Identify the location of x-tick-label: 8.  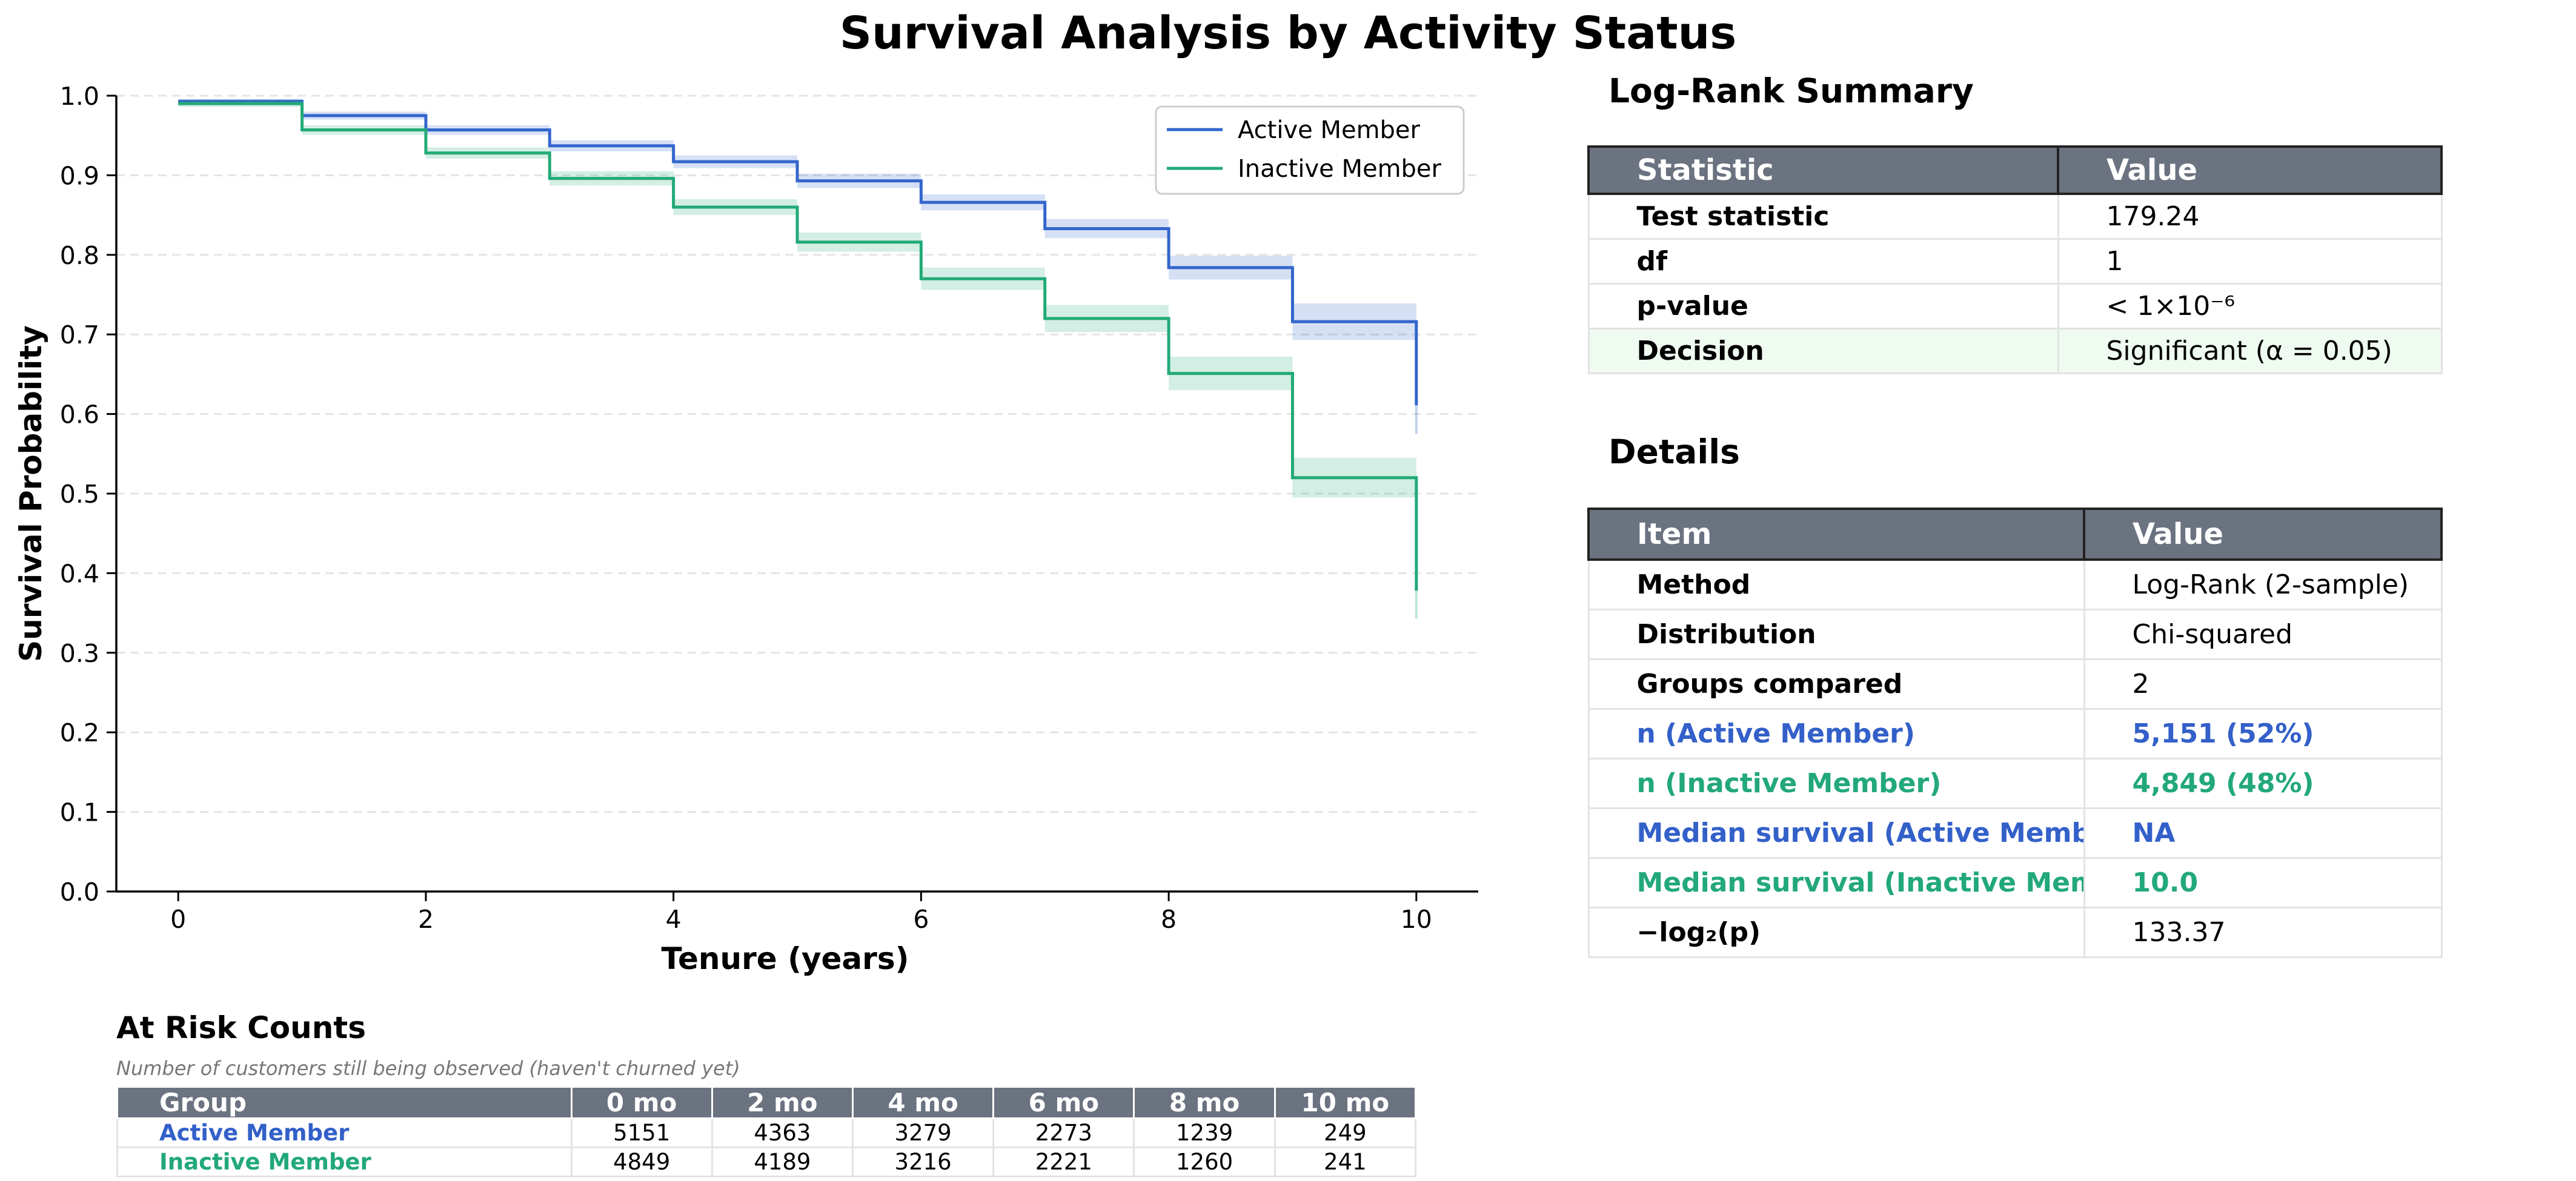
(1169, 919).